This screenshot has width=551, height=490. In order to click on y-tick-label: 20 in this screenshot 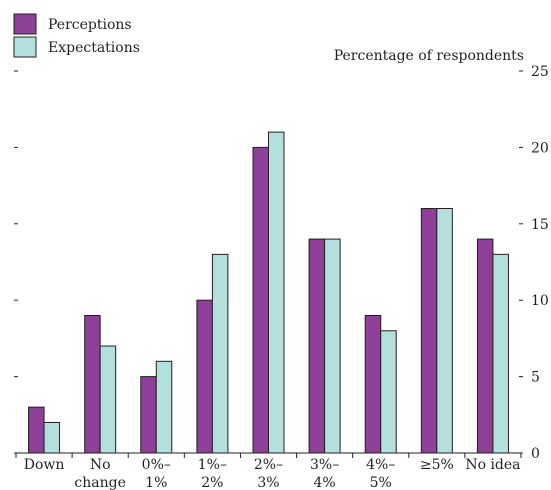, I will do `click(540, 148)`.